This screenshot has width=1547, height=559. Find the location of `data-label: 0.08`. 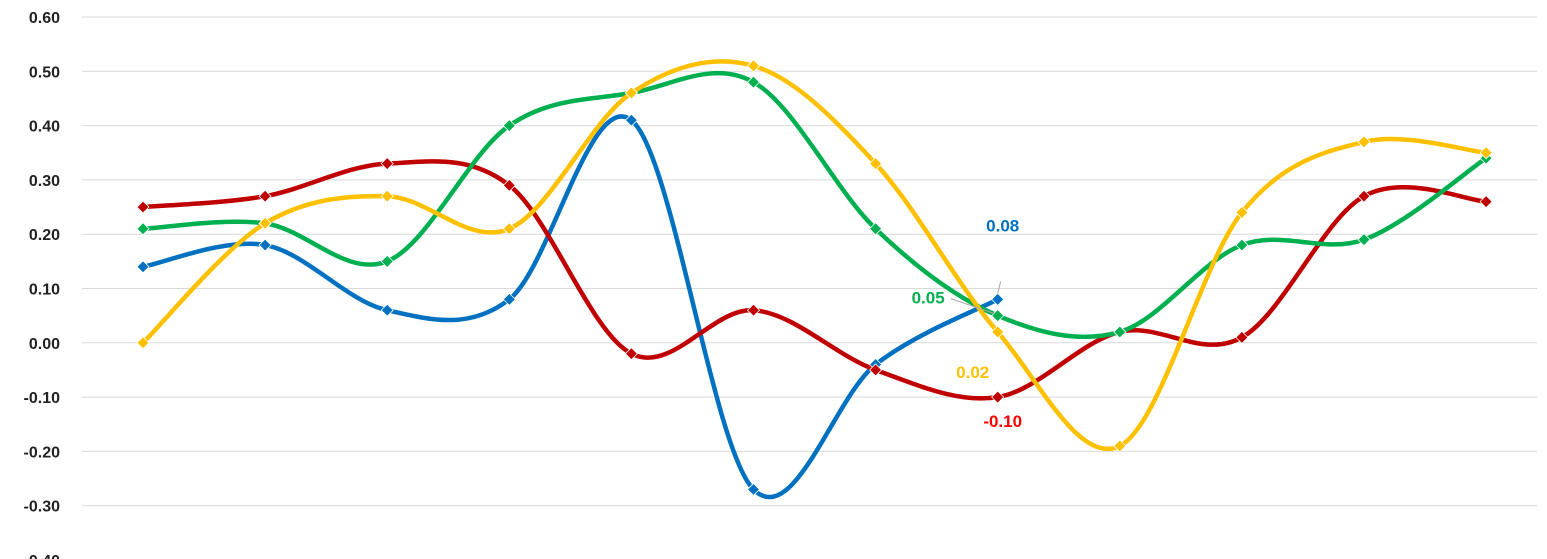

data-label: 0.08 is located at coordinates (1002, 225).